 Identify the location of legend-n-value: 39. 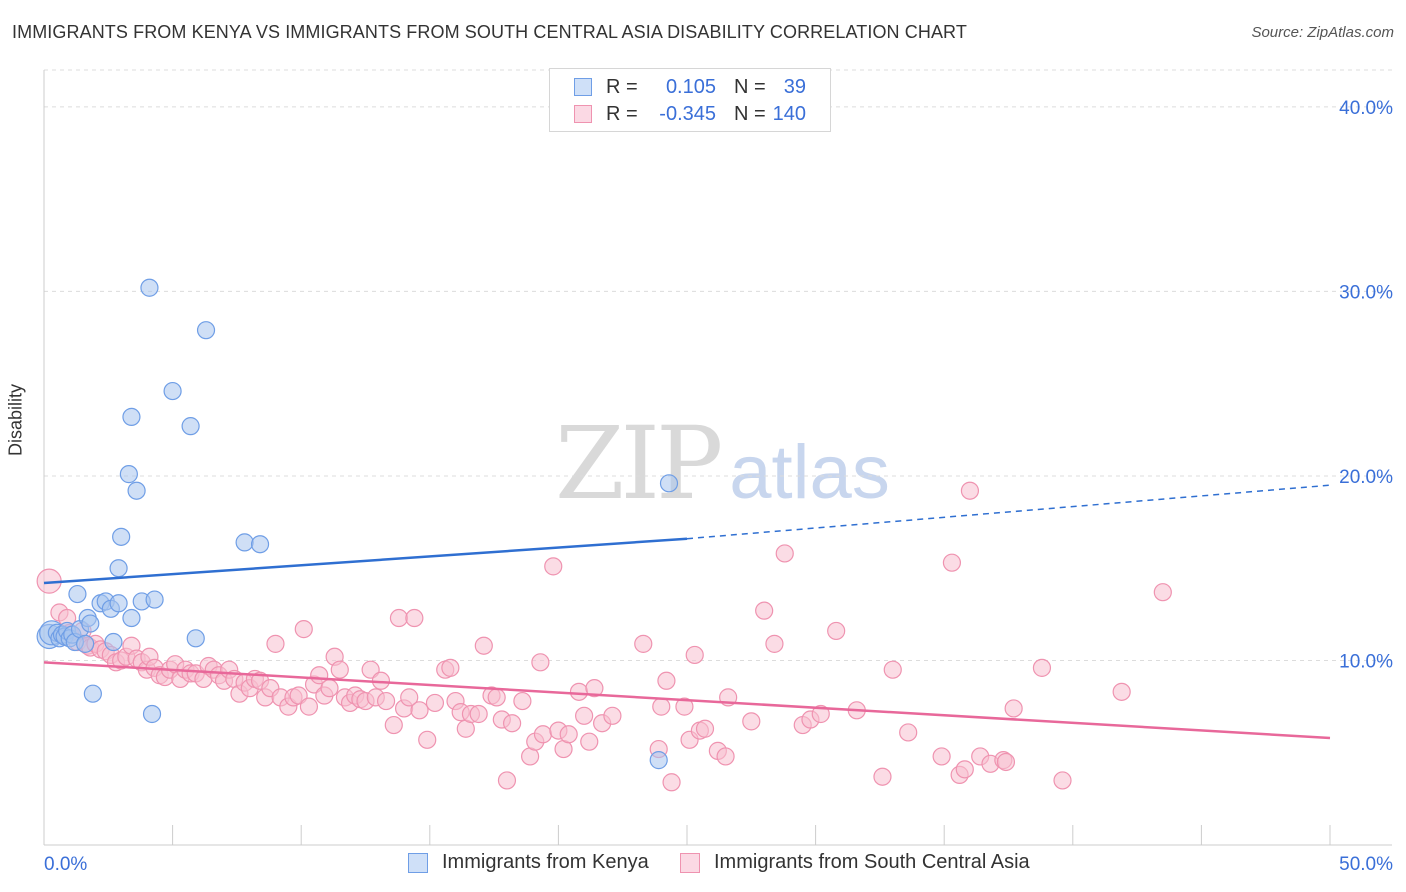
(794, 86).